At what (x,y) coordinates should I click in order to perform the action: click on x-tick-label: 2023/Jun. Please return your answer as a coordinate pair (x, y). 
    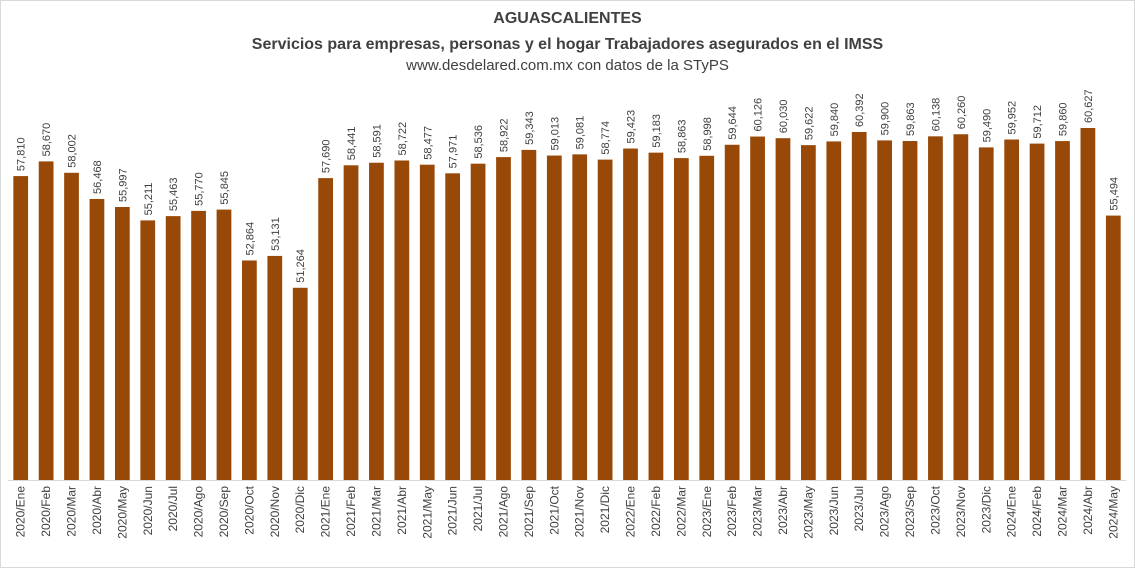
    Looking at the image, I should click on (834, 510).